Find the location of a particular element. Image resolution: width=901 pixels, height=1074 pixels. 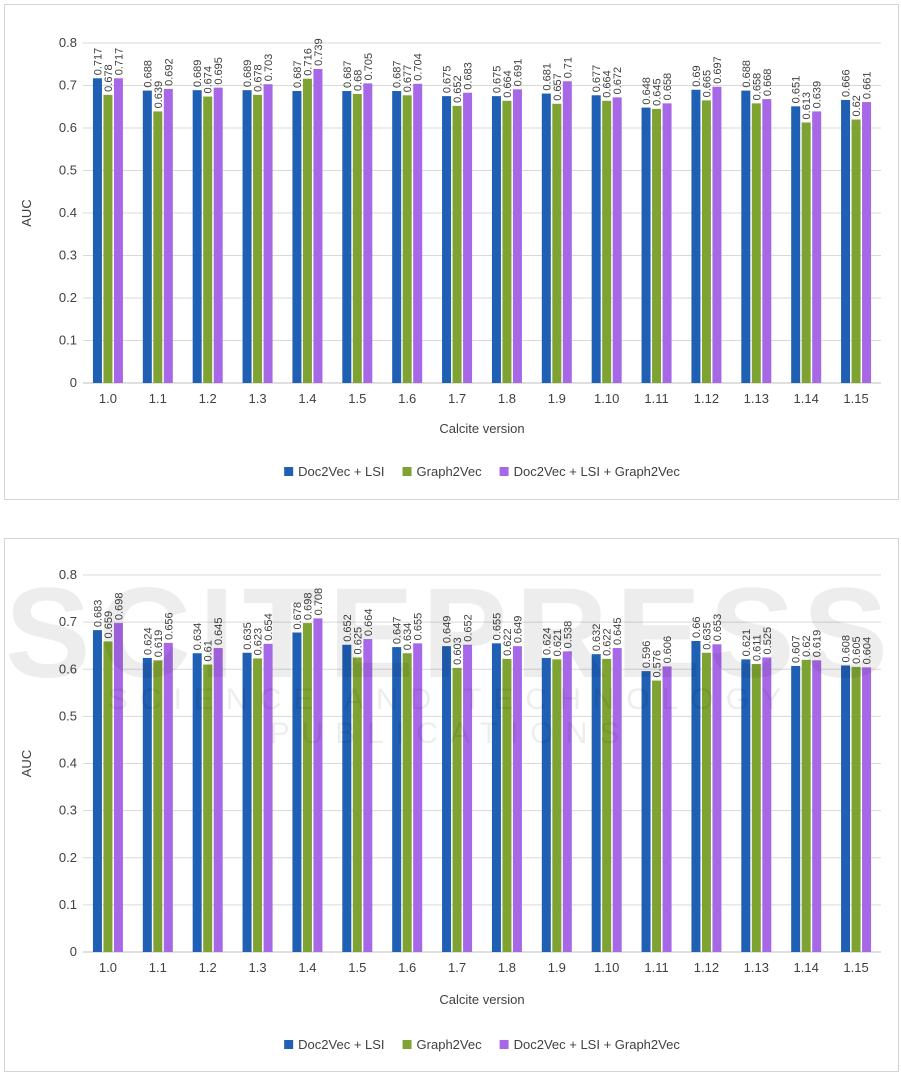

data-label: 0.656 is located at coordinates (169, 626).